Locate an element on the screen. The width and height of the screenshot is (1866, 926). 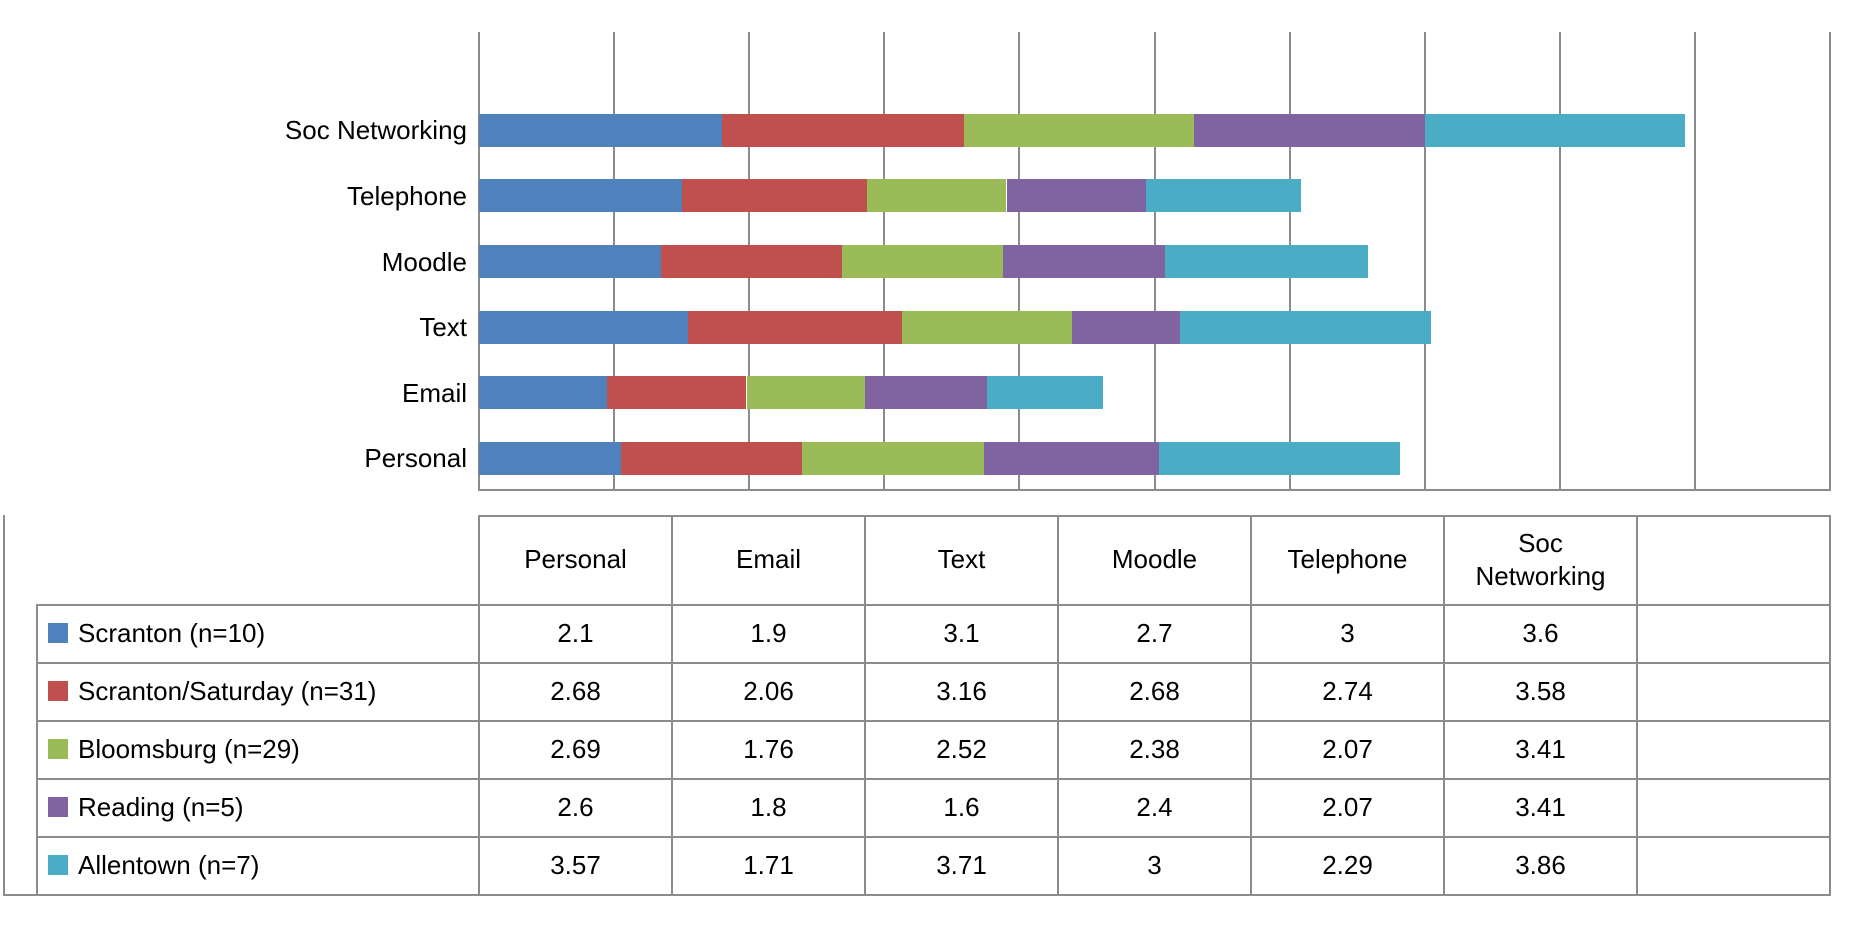
table-header-label: Personal is located at coordinates (575, 559).